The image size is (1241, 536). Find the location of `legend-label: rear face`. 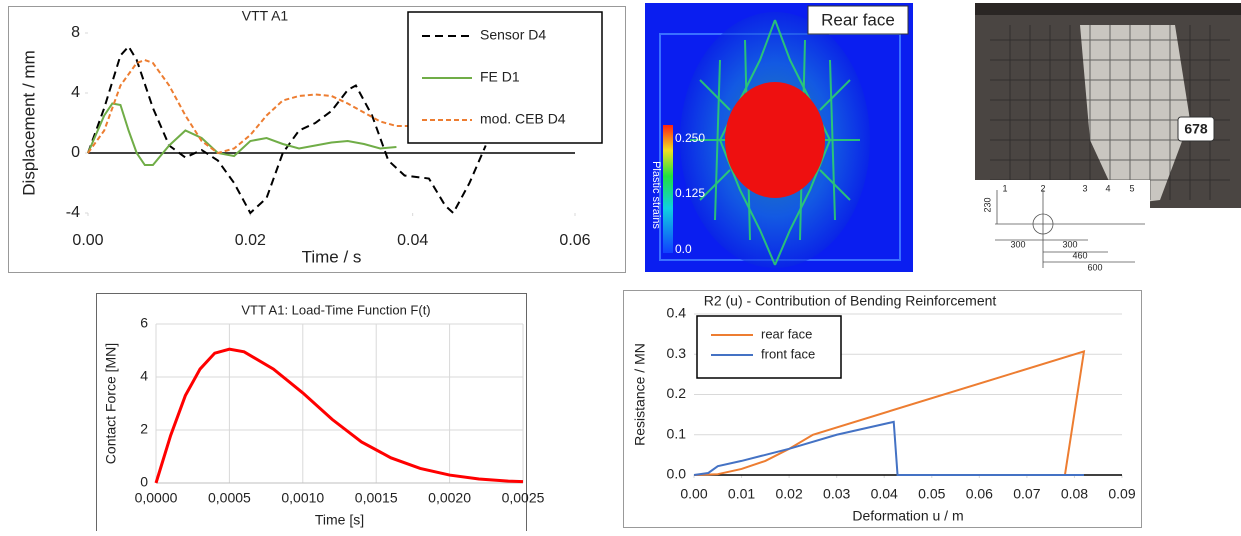

legend-label: rear face is located at coordinates (786, 333).